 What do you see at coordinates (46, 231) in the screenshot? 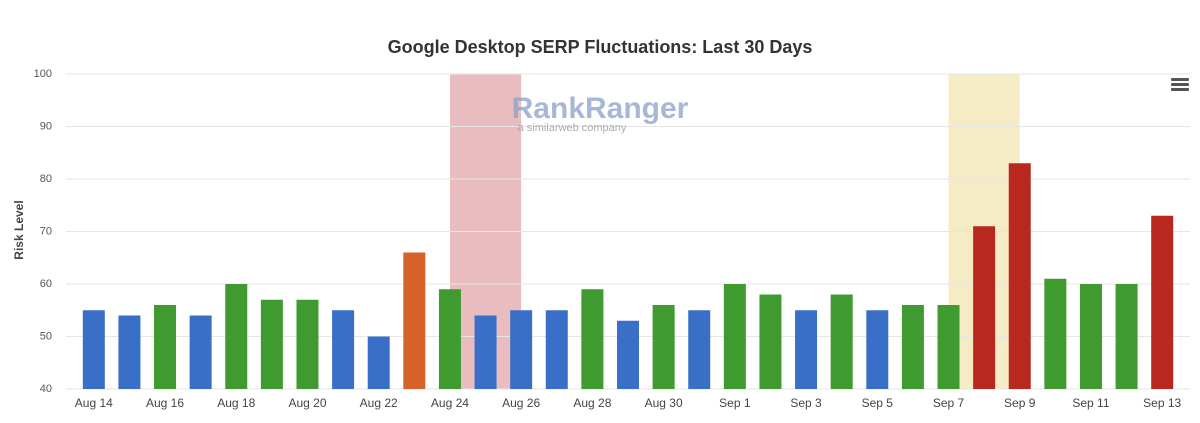
I see `y-tick-label: 70` at bounding box center [46, 231].